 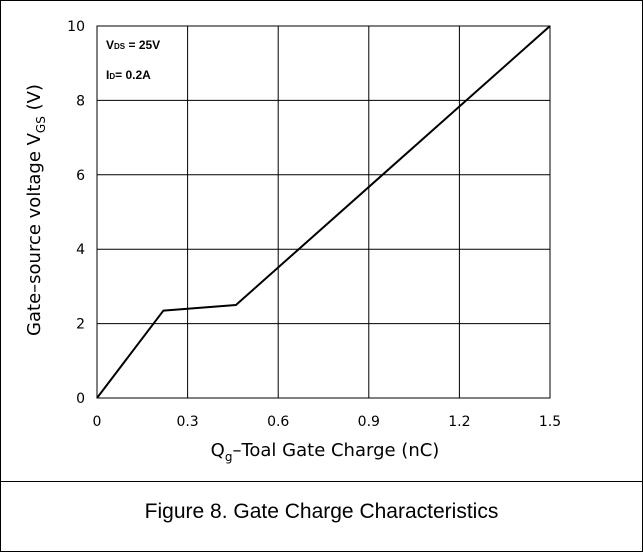 What do you see at coordinates (550, 422) in the screenshot?
I see `x-tick-label: 1.5` at bounding box center [550, 422].